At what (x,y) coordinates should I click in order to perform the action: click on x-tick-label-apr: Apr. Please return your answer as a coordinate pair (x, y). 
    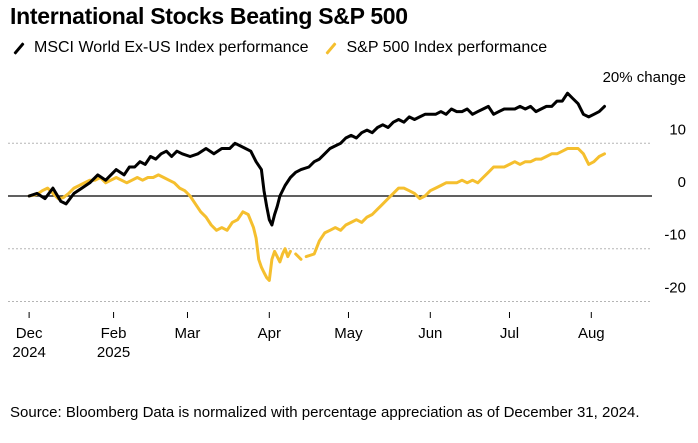
    Looking at the image, I should click on (269, 333).